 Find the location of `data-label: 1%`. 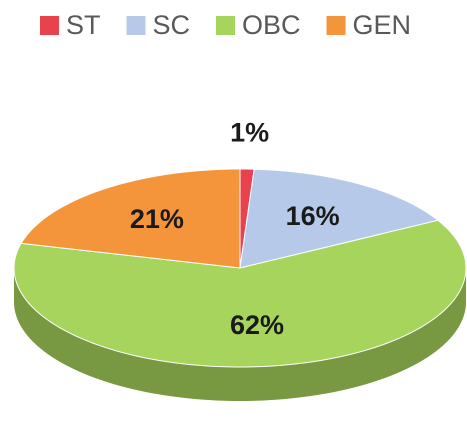

data-label: 1% is located at coordinates (249, 133).